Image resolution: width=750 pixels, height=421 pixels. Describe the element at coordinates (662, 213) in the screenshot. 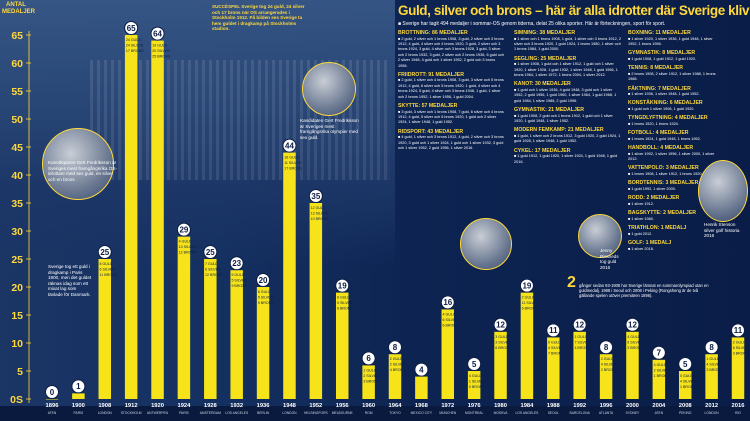

I see `sport-heading: BAGSKYTTE: 2 MEDALJER` at that location.